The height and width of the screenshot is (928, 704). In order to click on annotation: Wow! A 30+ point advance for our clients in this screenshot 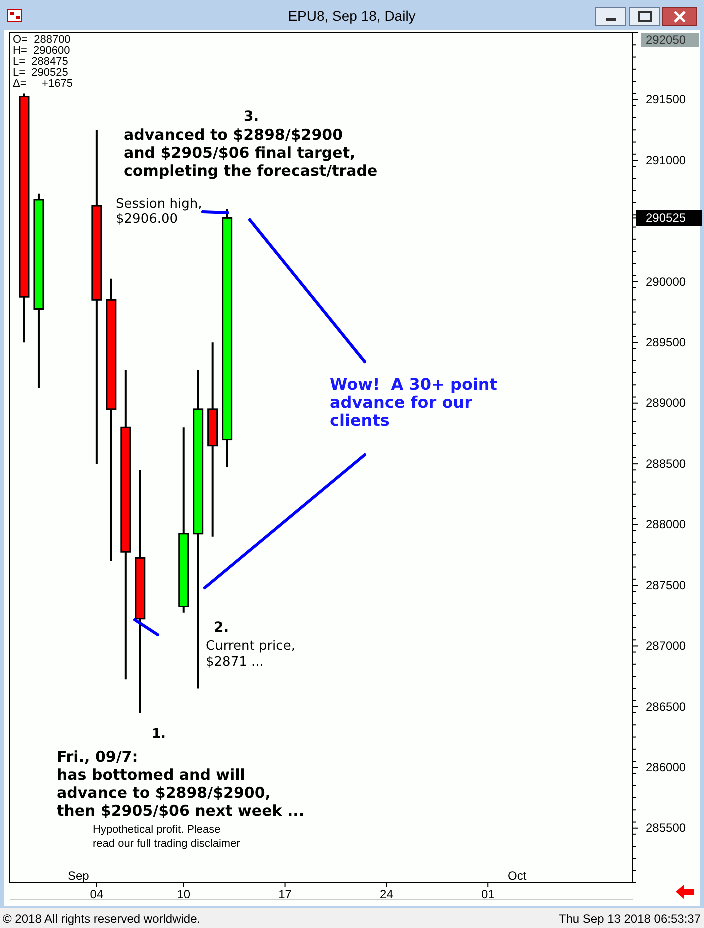, I will do `click(414, 402)`.